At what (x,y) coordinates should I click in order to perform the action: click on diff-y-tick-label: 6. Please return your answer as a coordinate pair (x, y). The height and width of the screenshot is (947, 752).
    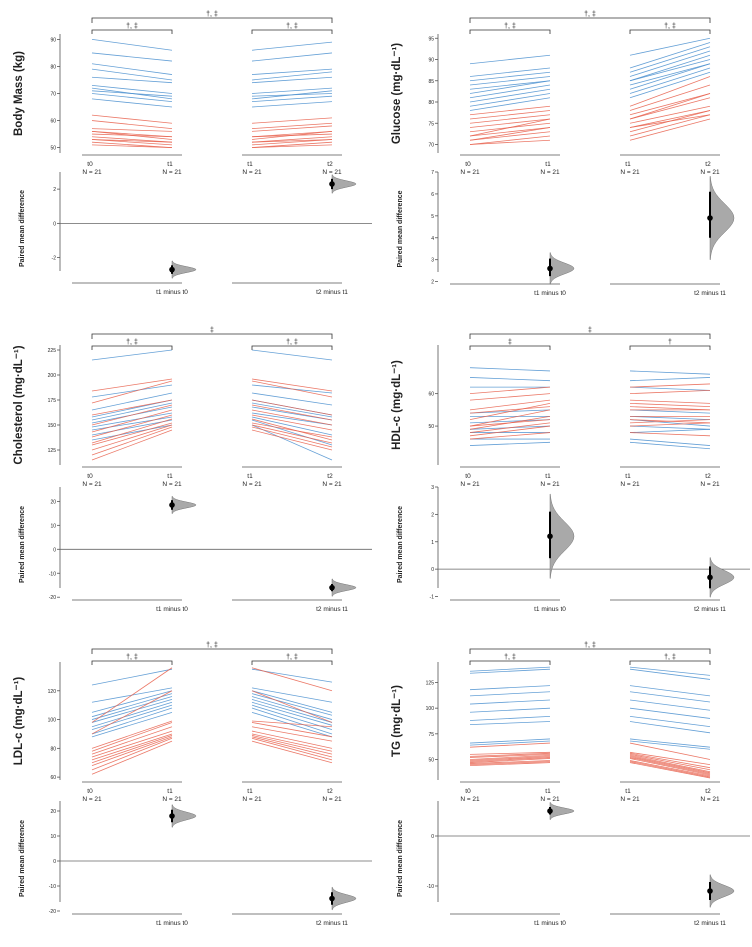
    Looking at the image, I should click on (432, 195).